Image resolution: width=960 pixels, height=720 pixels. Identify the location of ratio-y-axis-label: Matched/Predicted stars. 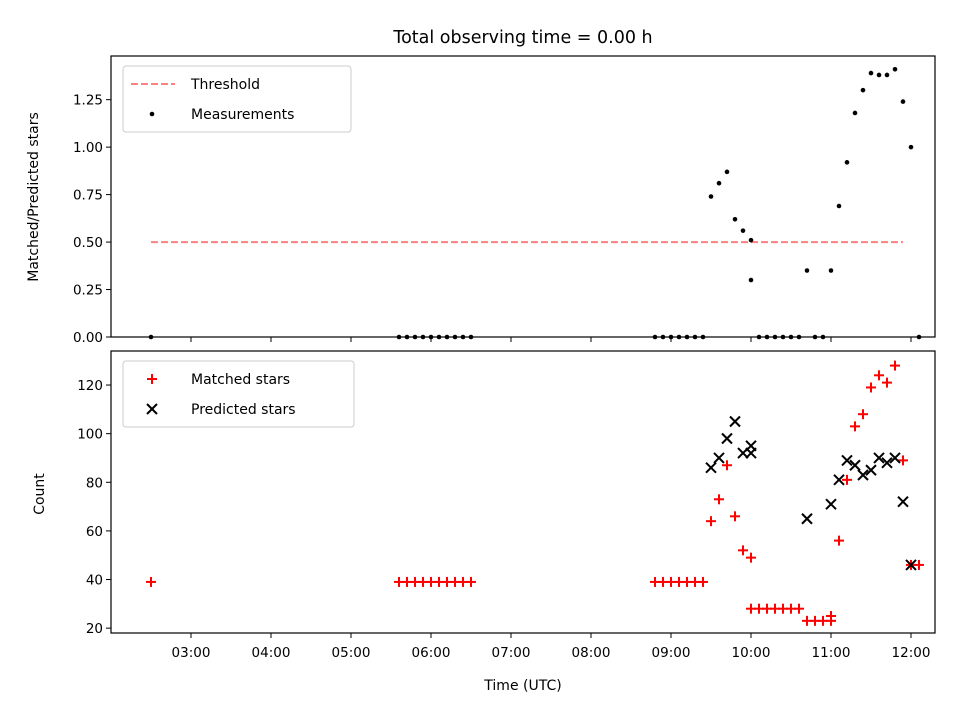
(34, 197).